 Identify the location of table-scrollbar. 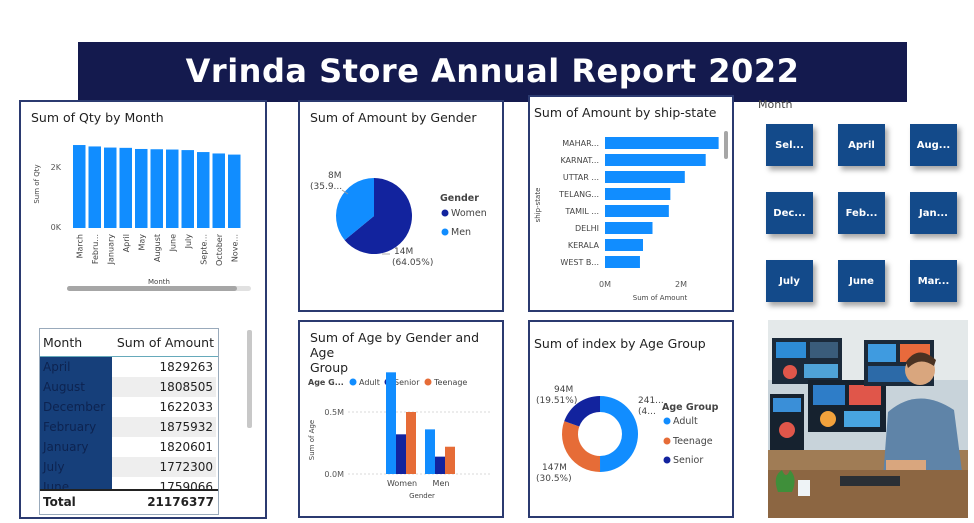
(249, 379).